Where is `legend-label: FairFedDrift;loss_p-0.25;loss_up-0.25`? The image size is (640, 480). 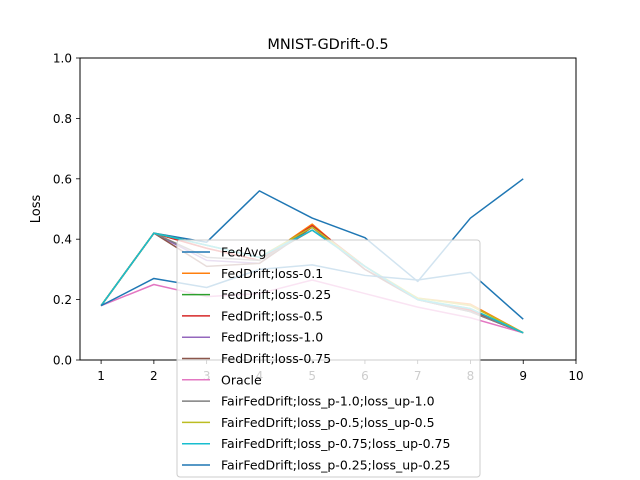 legend-label: FairFedDrift;loss_p-0.25;loss_up-0.25 is located at coordinates (335, 465).